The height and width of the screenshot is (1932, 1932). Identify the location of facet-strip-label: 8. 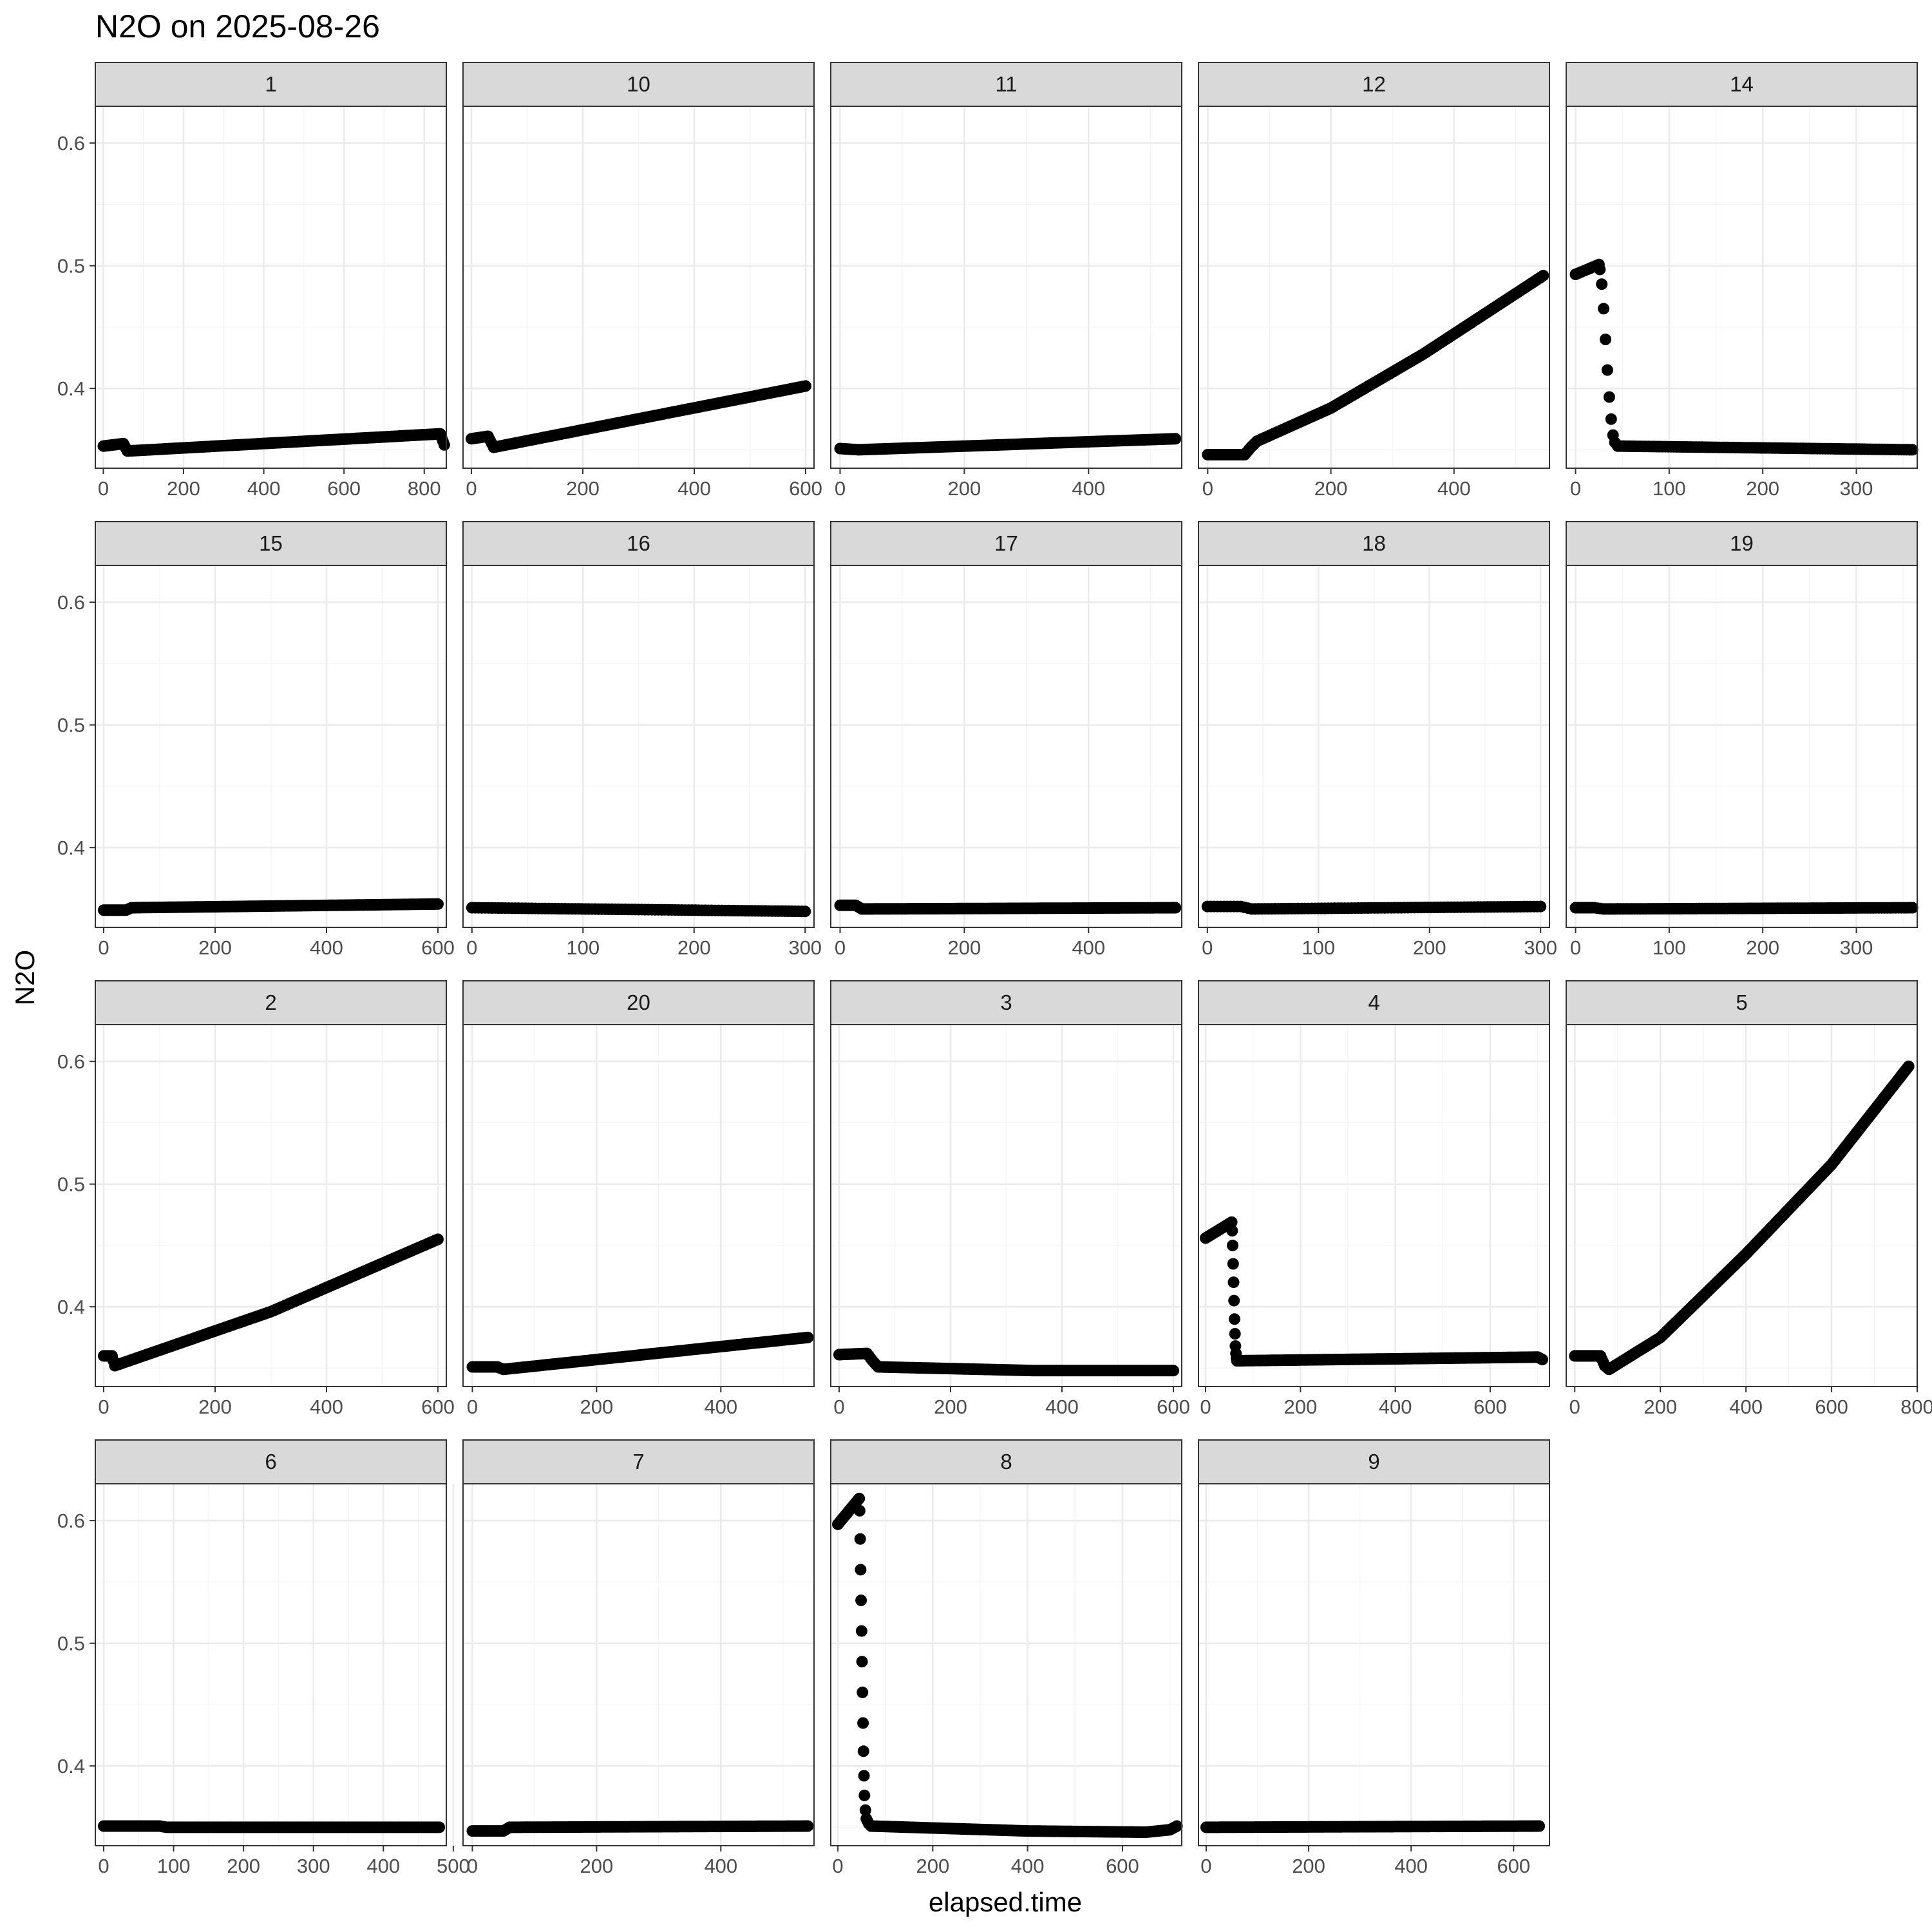
(1006, 1461).